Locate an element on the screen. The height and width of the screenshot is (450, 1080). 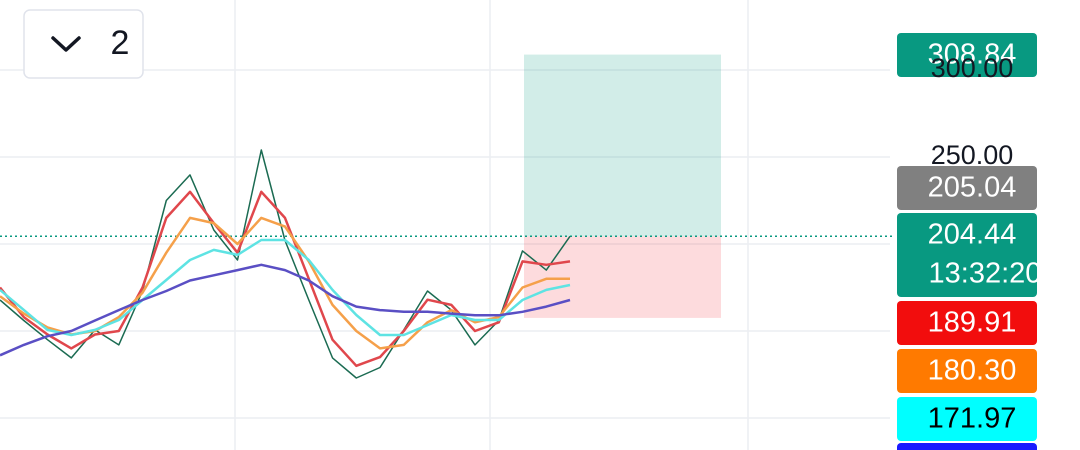
y-tick-label: 250.00 is located at coordinates (972, 155).